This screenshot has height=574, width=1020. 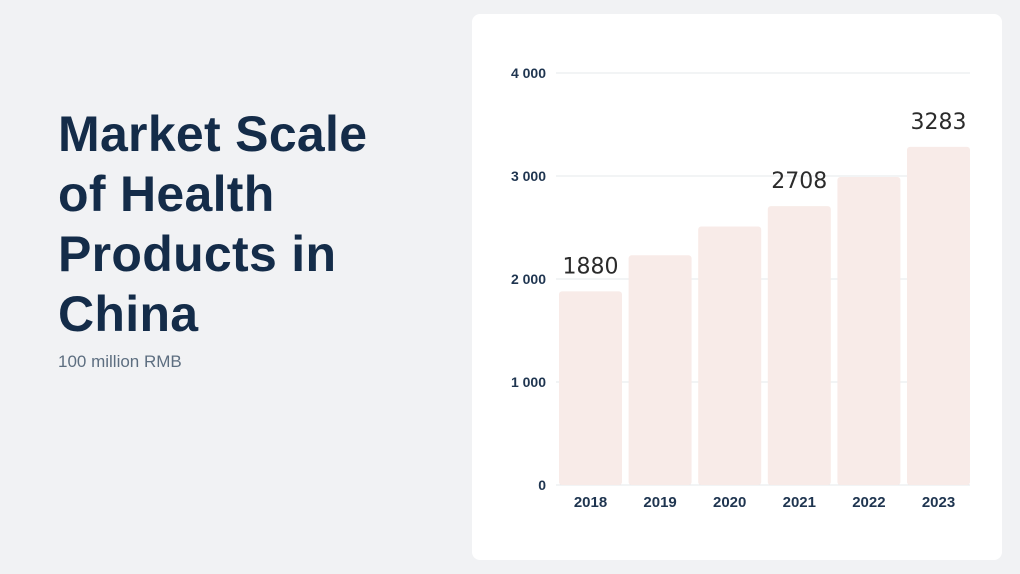 What do you see at coordinates (528, 176) in the screenshot?
I see `y-tick-label: 3 000` at bounding box center [528, 176].